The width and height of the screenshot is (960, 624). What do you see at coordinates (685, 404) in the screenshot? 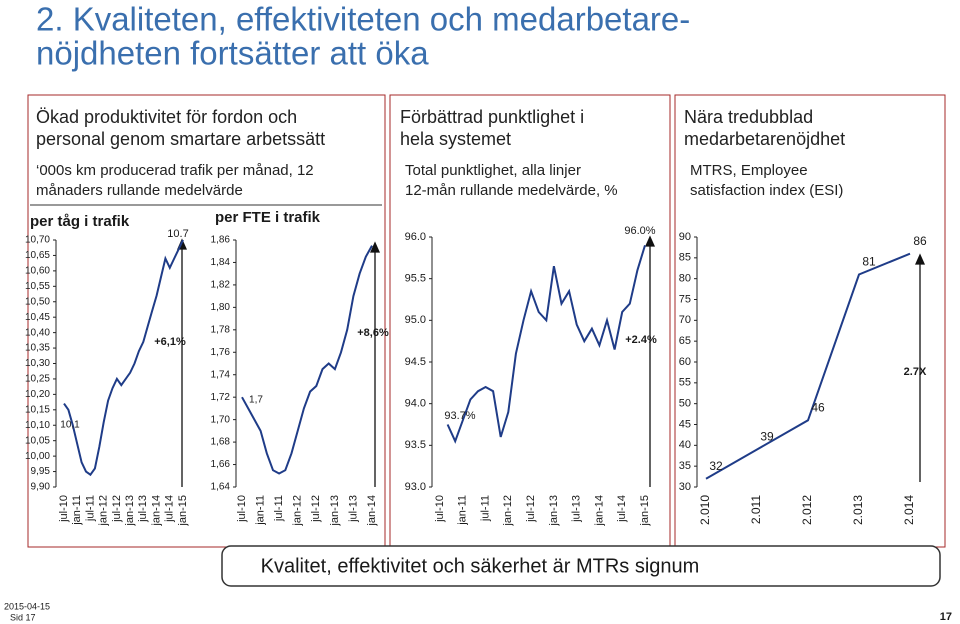
I see `y-tick-label: 50` at bounding box center [685, 404].